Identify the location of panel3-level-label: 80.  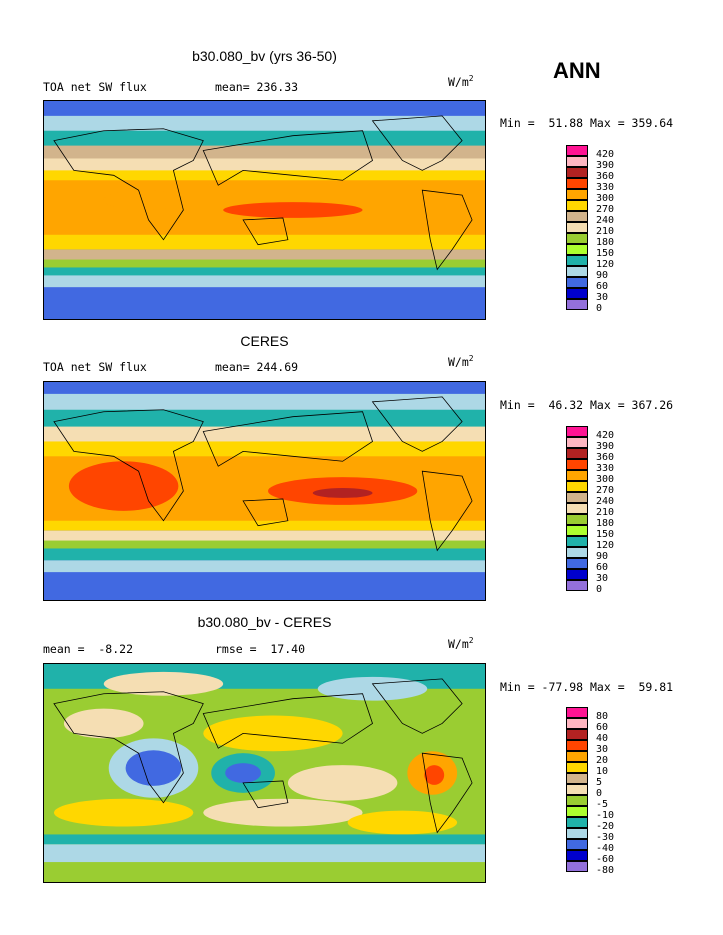
(602, 716).